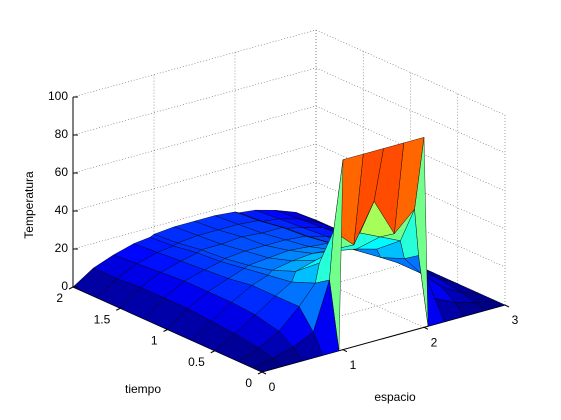  Describe the element at coordinates (196, 362) in the screenshot. I see `y-tick-label: 0.5` at that location.